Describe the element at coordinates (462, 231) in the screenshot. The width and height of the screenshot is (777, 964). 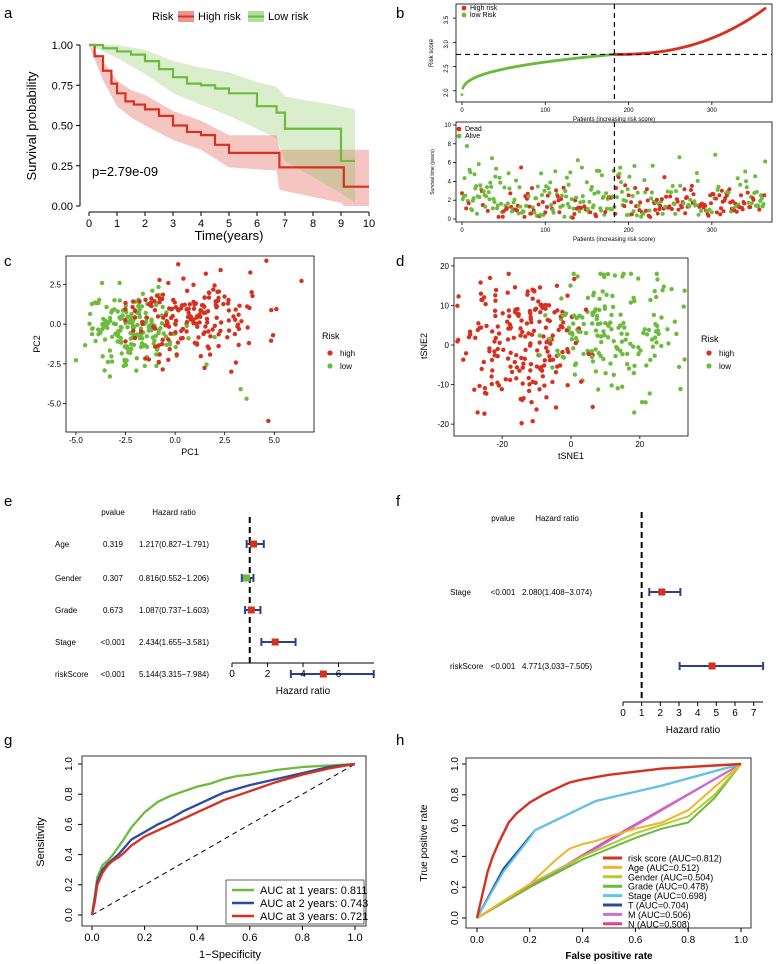
I see `survtime-x-tick-label: 0` at that location.